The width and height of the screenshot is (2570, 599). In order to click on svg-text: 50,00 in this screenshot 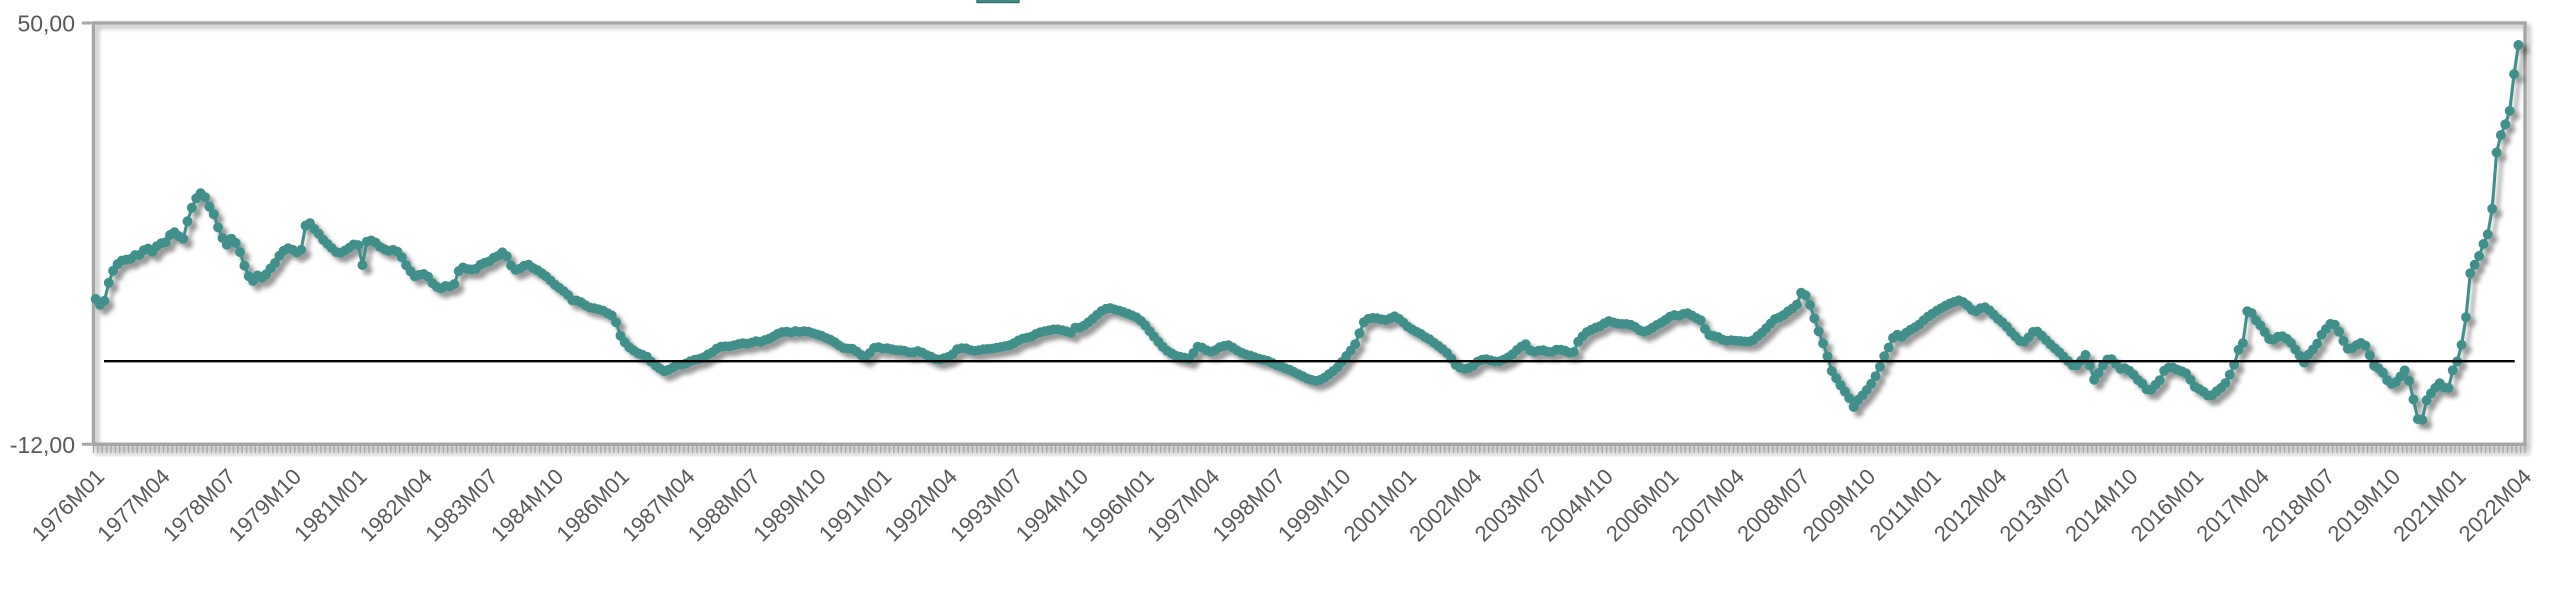, I will do `click(46, 24)`.